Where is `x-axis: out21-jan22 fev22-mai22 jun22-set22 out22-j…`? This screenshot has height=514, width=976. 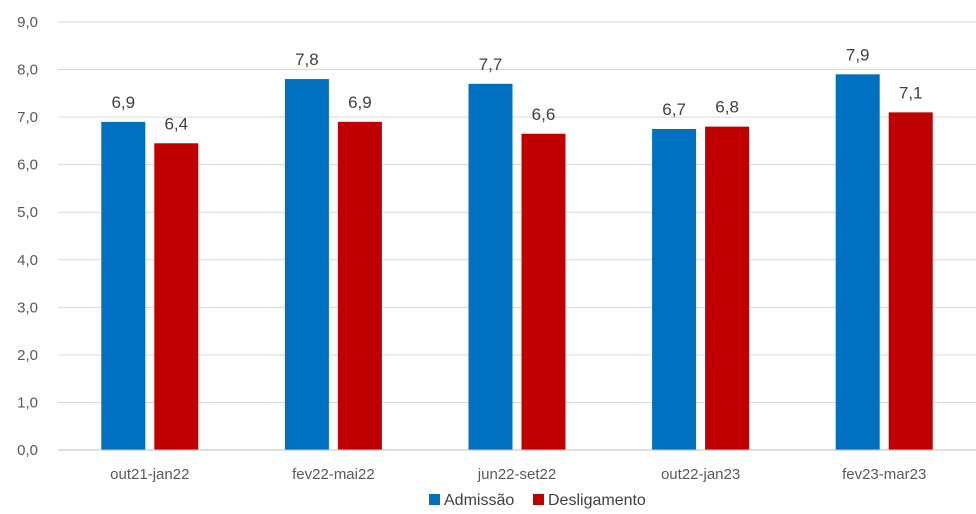 x-axis: out21-jan22 fev22-mai22 jun22-set22 out22-j… is located at coordinates (517, 466).